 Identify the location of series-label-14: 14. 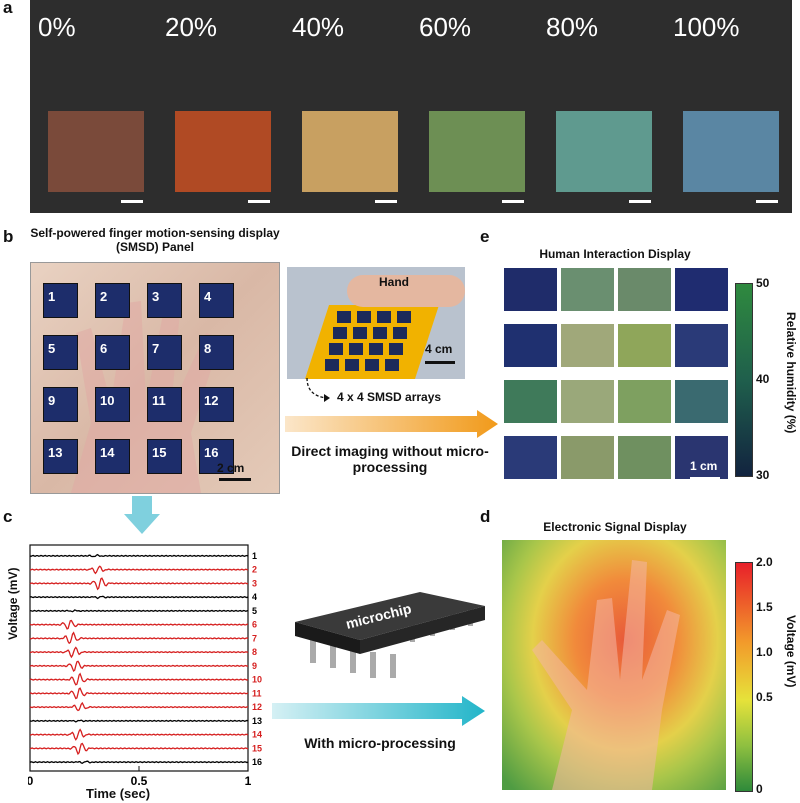
(257, 735).